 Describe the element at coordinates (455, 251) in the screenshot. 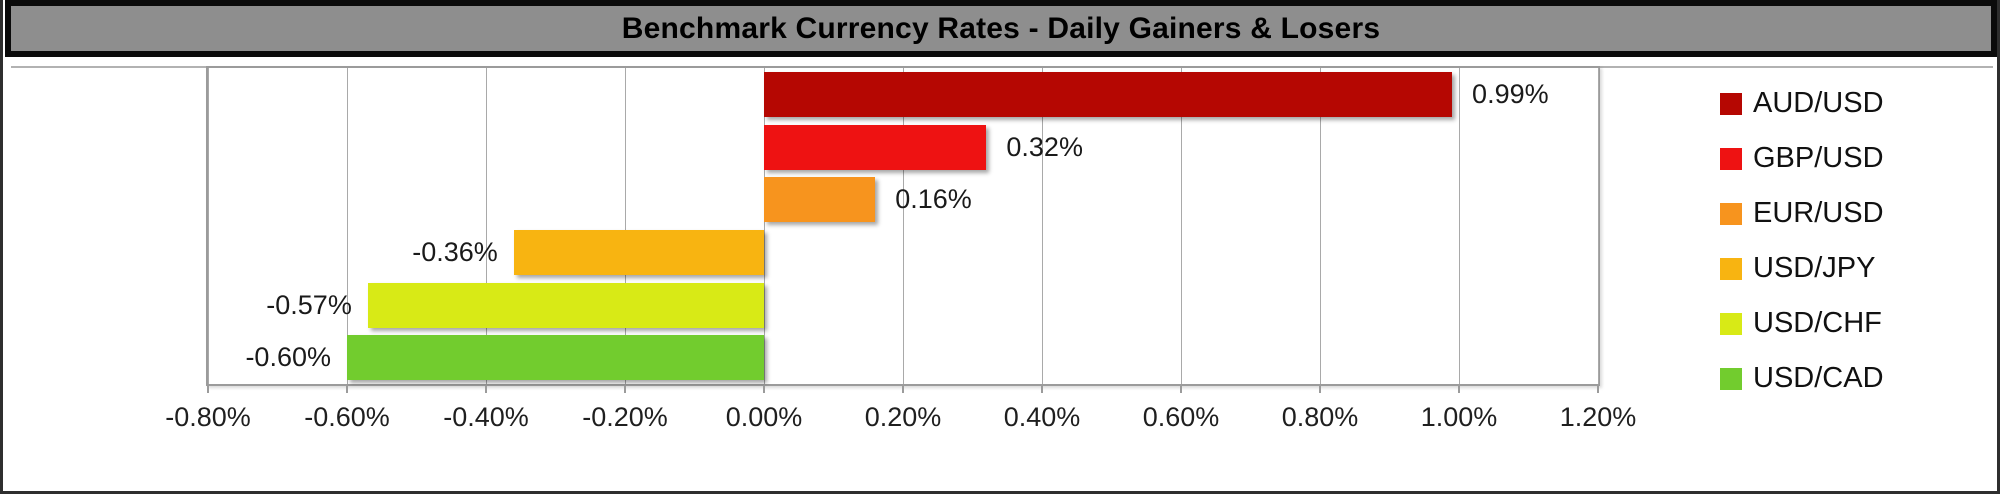

I see `bar-value-label: -0.36%` at that location.